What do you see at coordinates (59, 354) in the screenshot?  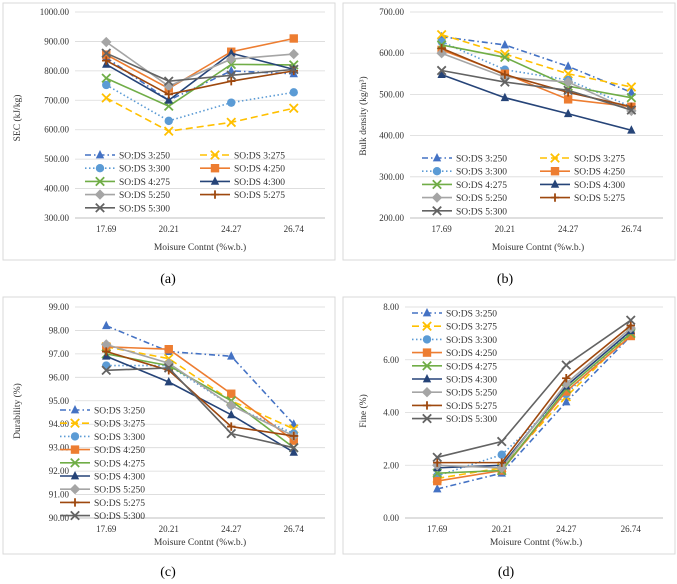 I see `y-tick-label: 97.00` at bounding box center [59, 354].